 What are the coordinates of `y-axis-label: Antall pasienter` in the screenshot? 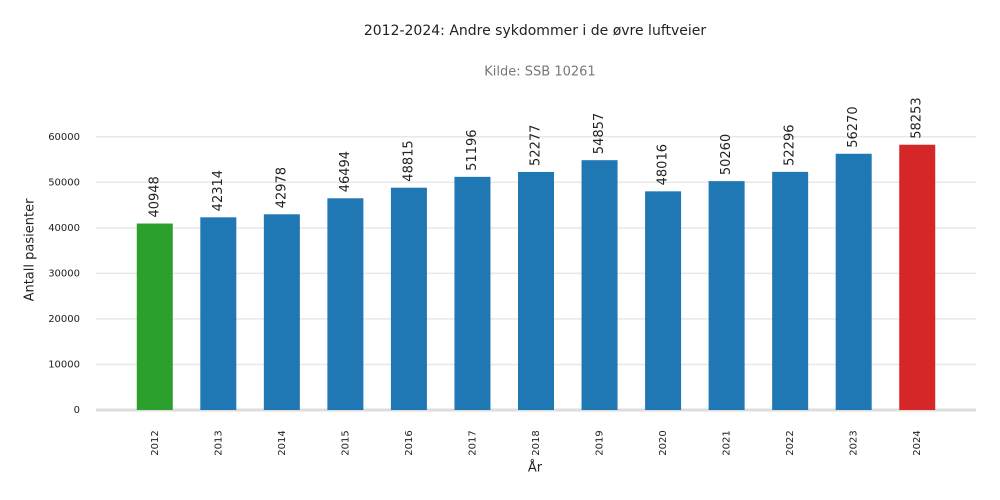 It's located at (30, 249).